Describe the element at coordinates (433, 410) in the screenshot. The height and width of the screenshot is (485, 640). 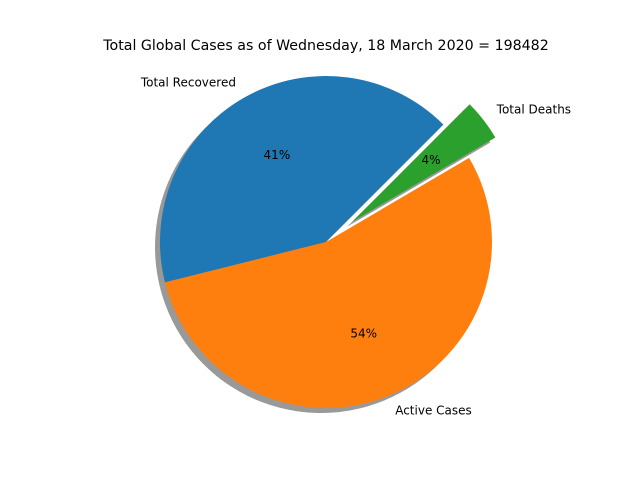
I see `slice-label-active-cases: Active Cases` at that location.